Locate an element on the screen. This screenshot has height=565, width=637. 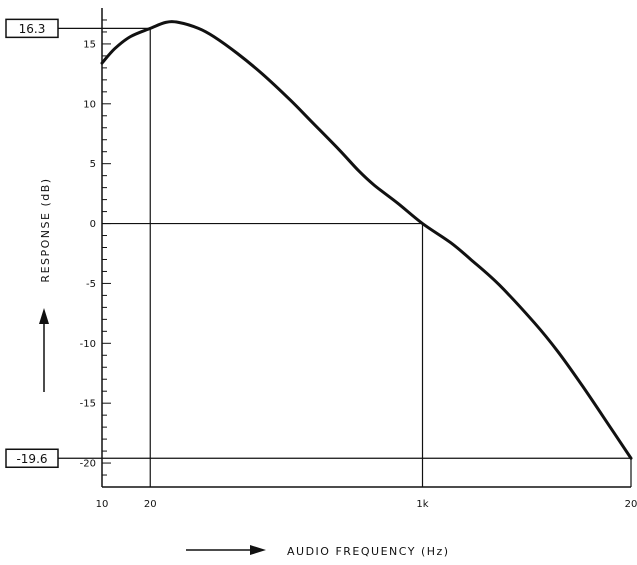
x-axis-arrow-head is located at coordinates (258, 550).